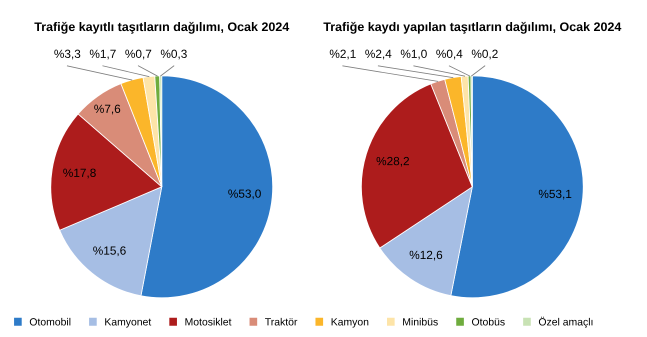 The width and height of the screenshot is (647, 337). What do you see at coordinates (378, 55) in the screenshot?
I see `data-label: %2,4` at bounding box center [378, 55].